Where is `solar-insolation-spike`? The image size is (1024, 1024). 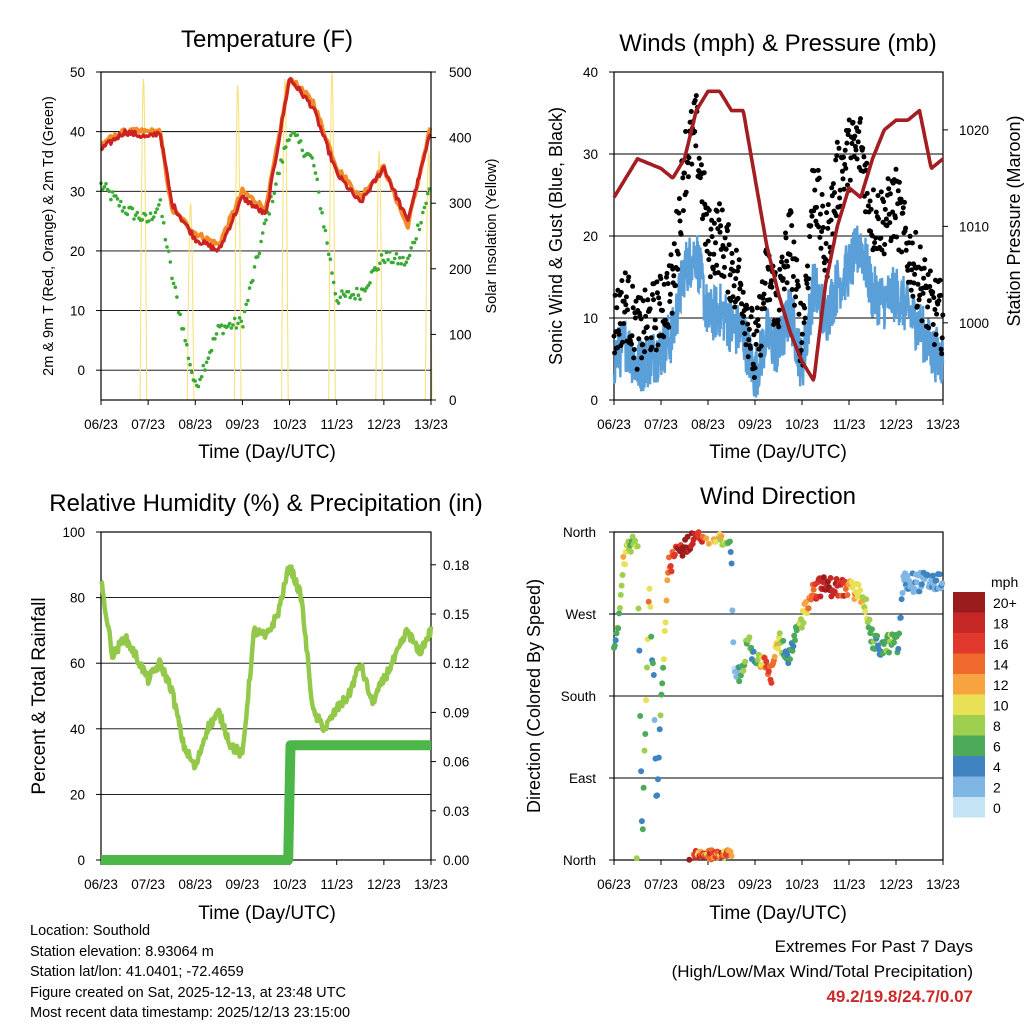
solar-insolation-spike is located at coordinates (332, 236).